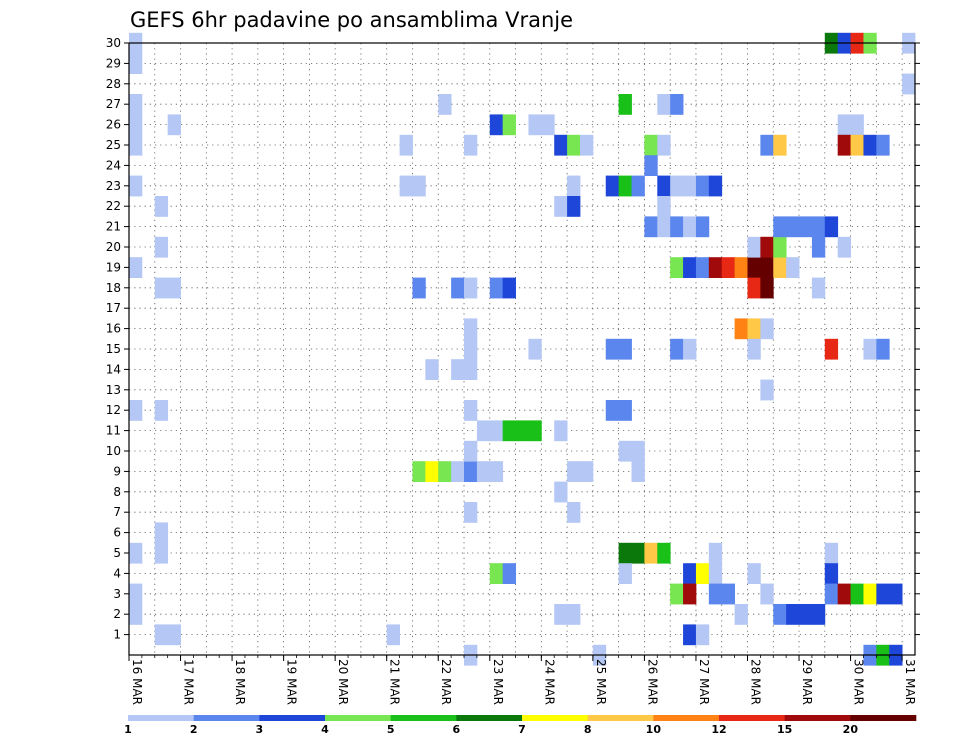 The height and width of the screenshot is (742, 960). Describe the element at coordinates (755, 682) in the screenshot. I see `x-tick-label: 28 MAR` at that location.